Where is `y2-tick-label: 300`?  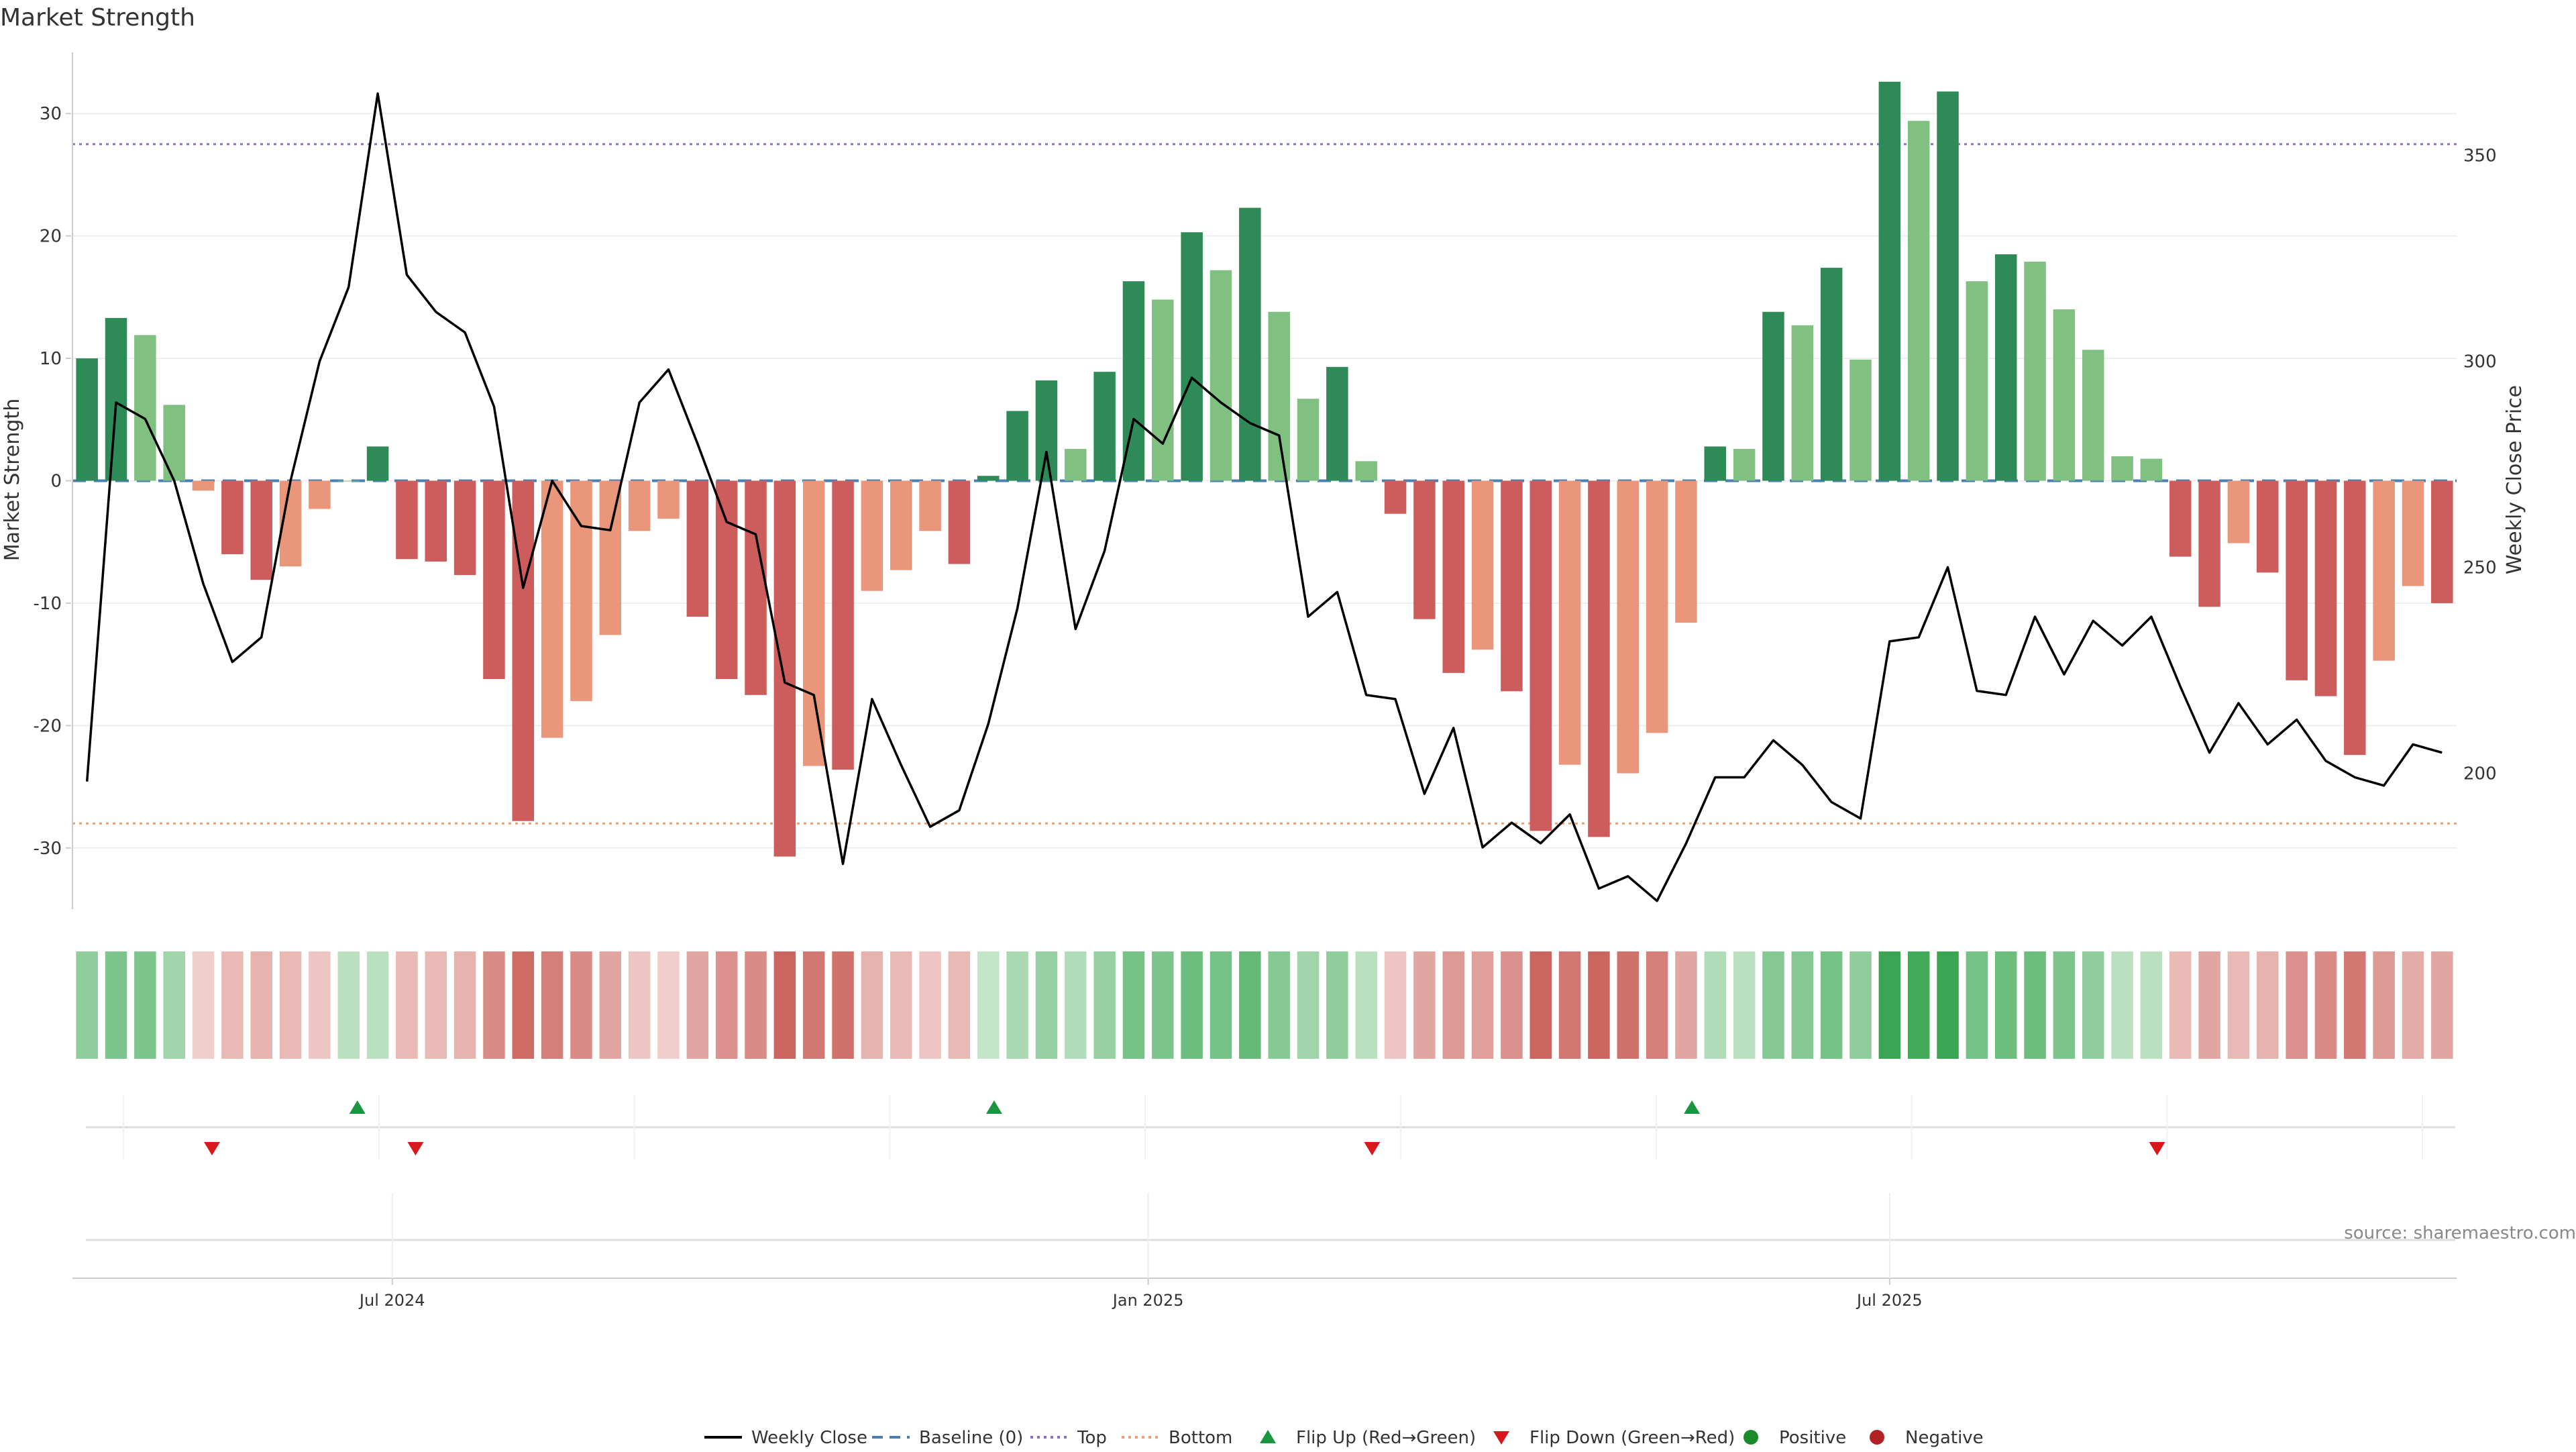 y2-tick-label: 300 is located at coordinates (2480, 362).